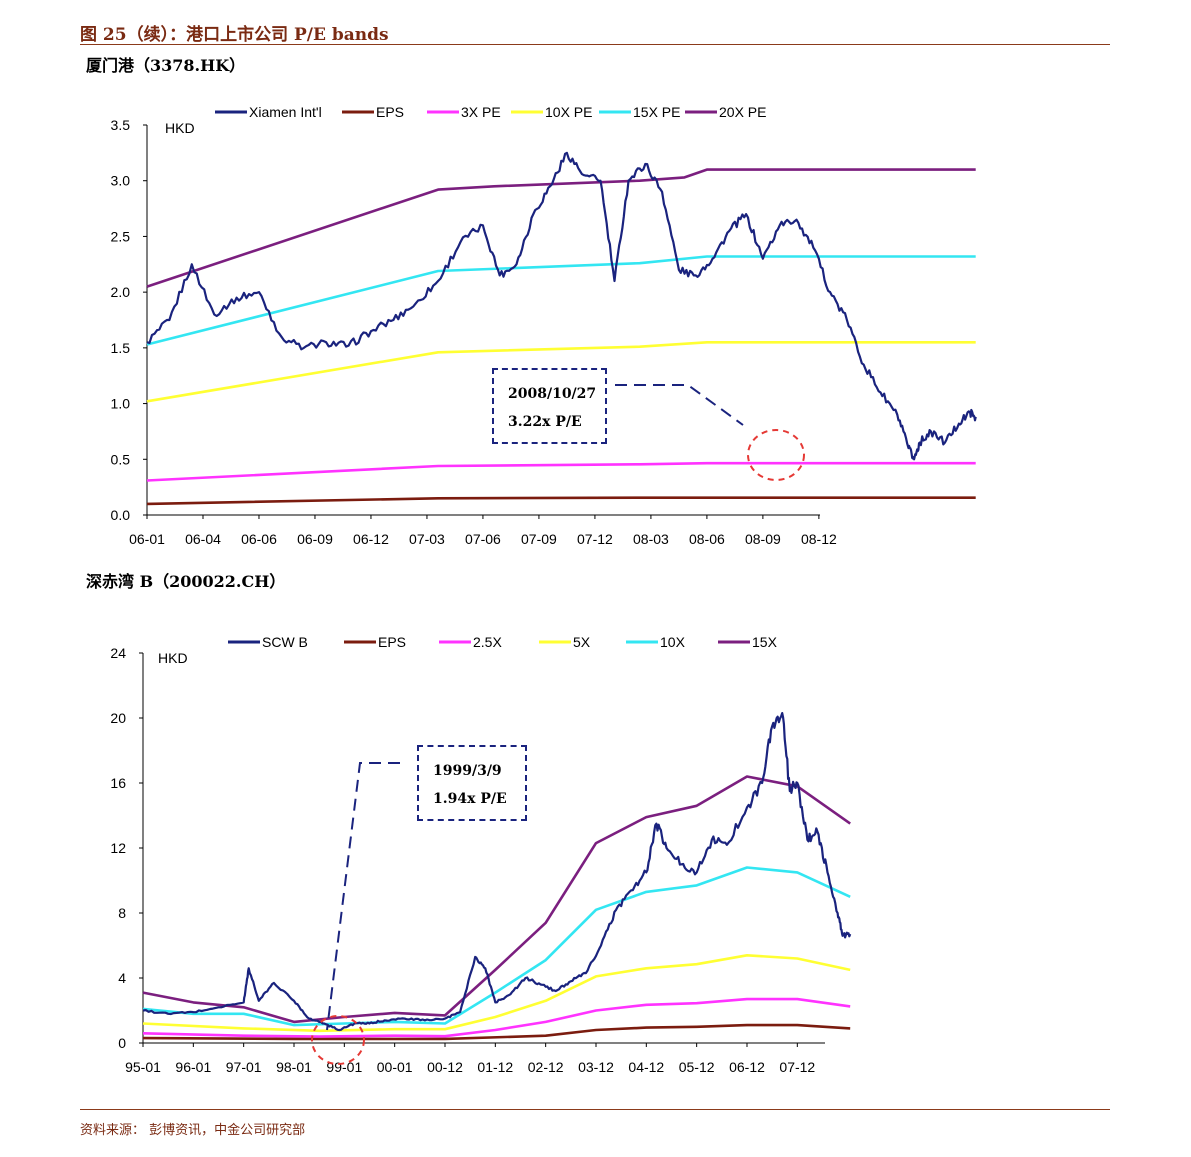 The image size is (1191, 1157). Describe the element at coordinates (395, 1067) in the screenshot. I see `chart2-x-tick-label: 00-01` at that location.